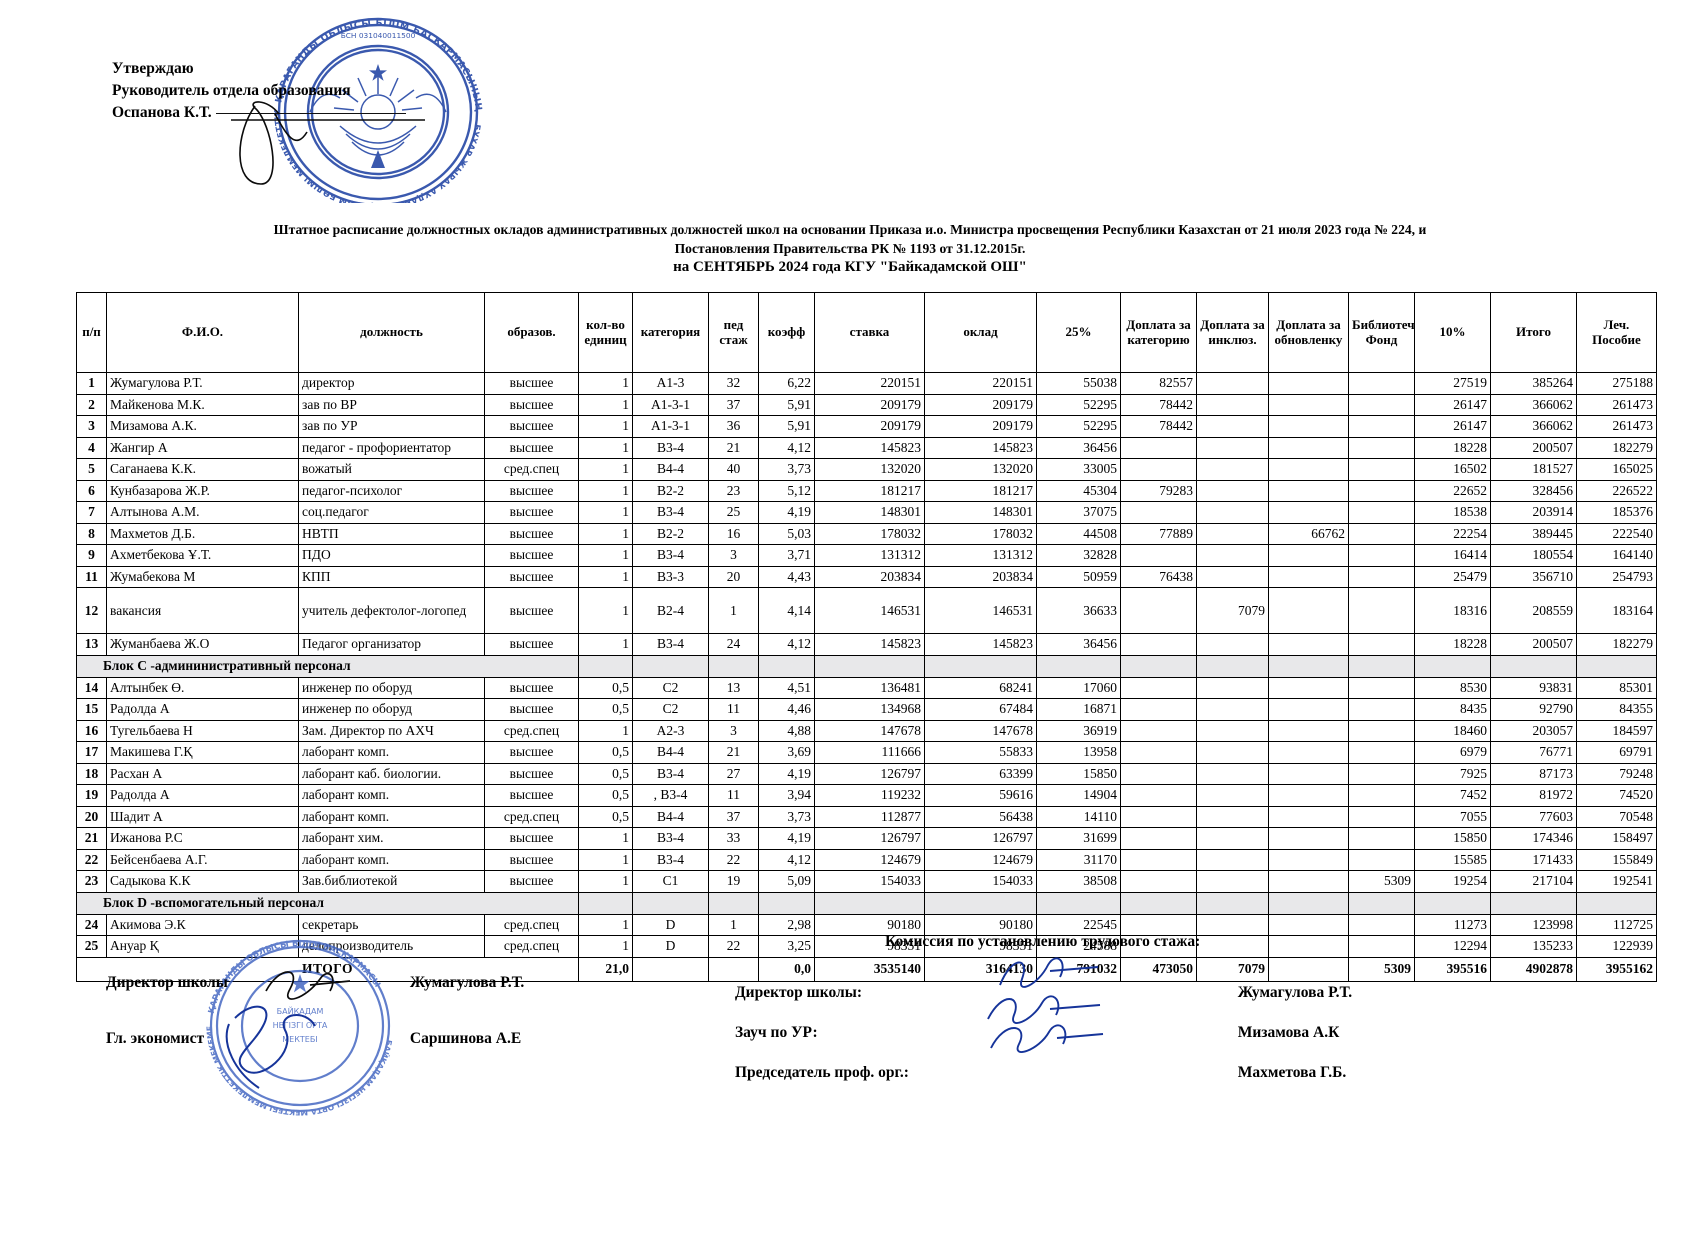 The image size is (1700, 1239). I want to click on section-label: Блок D -вспомогательный персонал, so click(327, 903).